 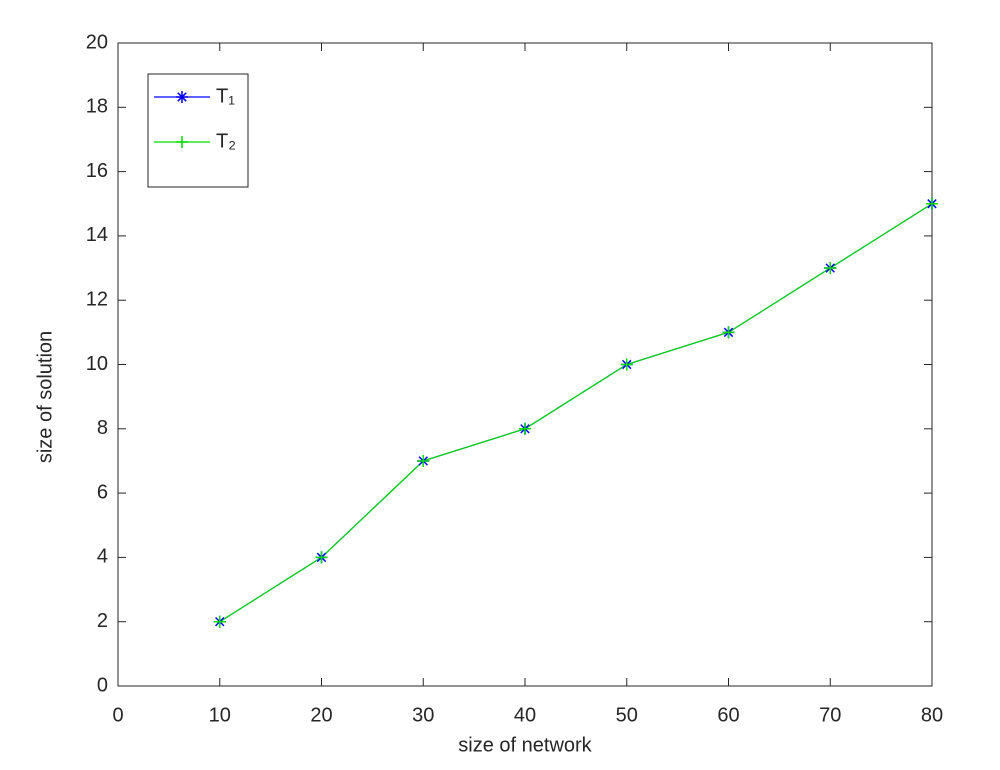 What do you see at coordinates (321, 715) in the screenshot?
I see `x-tick-label: 20` at bounding box center [321, 715].